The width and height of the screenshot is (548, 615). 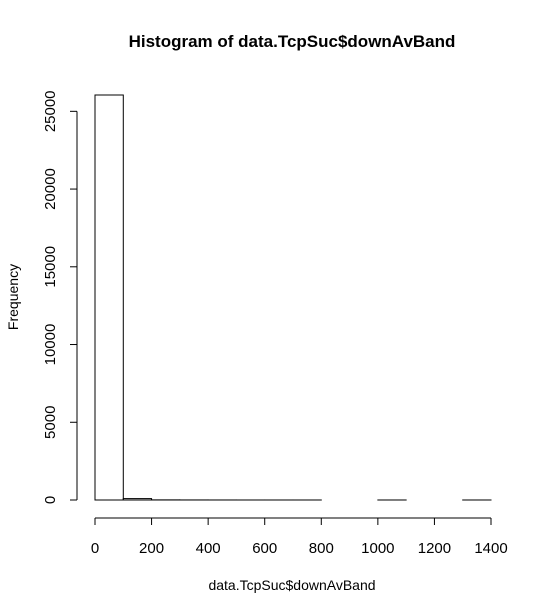 What do you see at coordinates (299, 537) in the screenshot?
I see `x-axis: 0 200 400 600 800 1000 1200 1400` at bounding box center [299, 537].